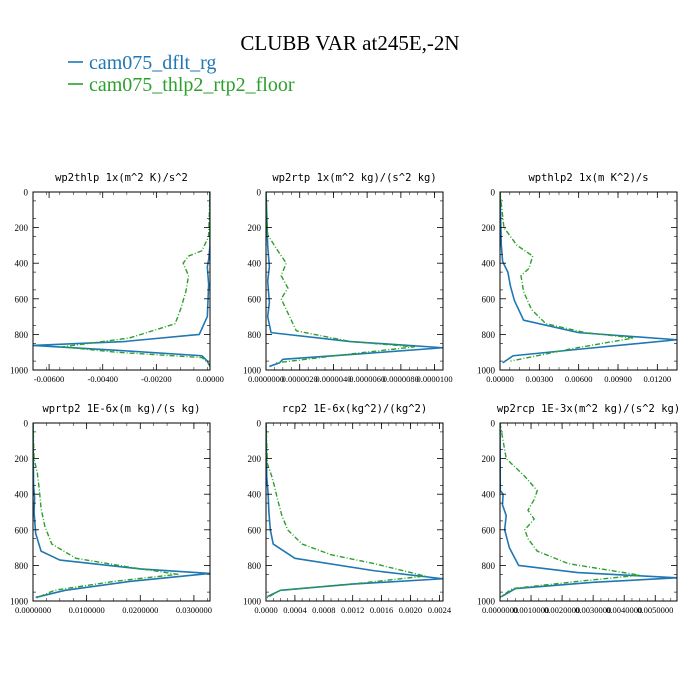  What do you see at coordinates (593, 610) in the screenshot?
I see `x-tick-label: 0.0030000` at bounding box center [593, 610].